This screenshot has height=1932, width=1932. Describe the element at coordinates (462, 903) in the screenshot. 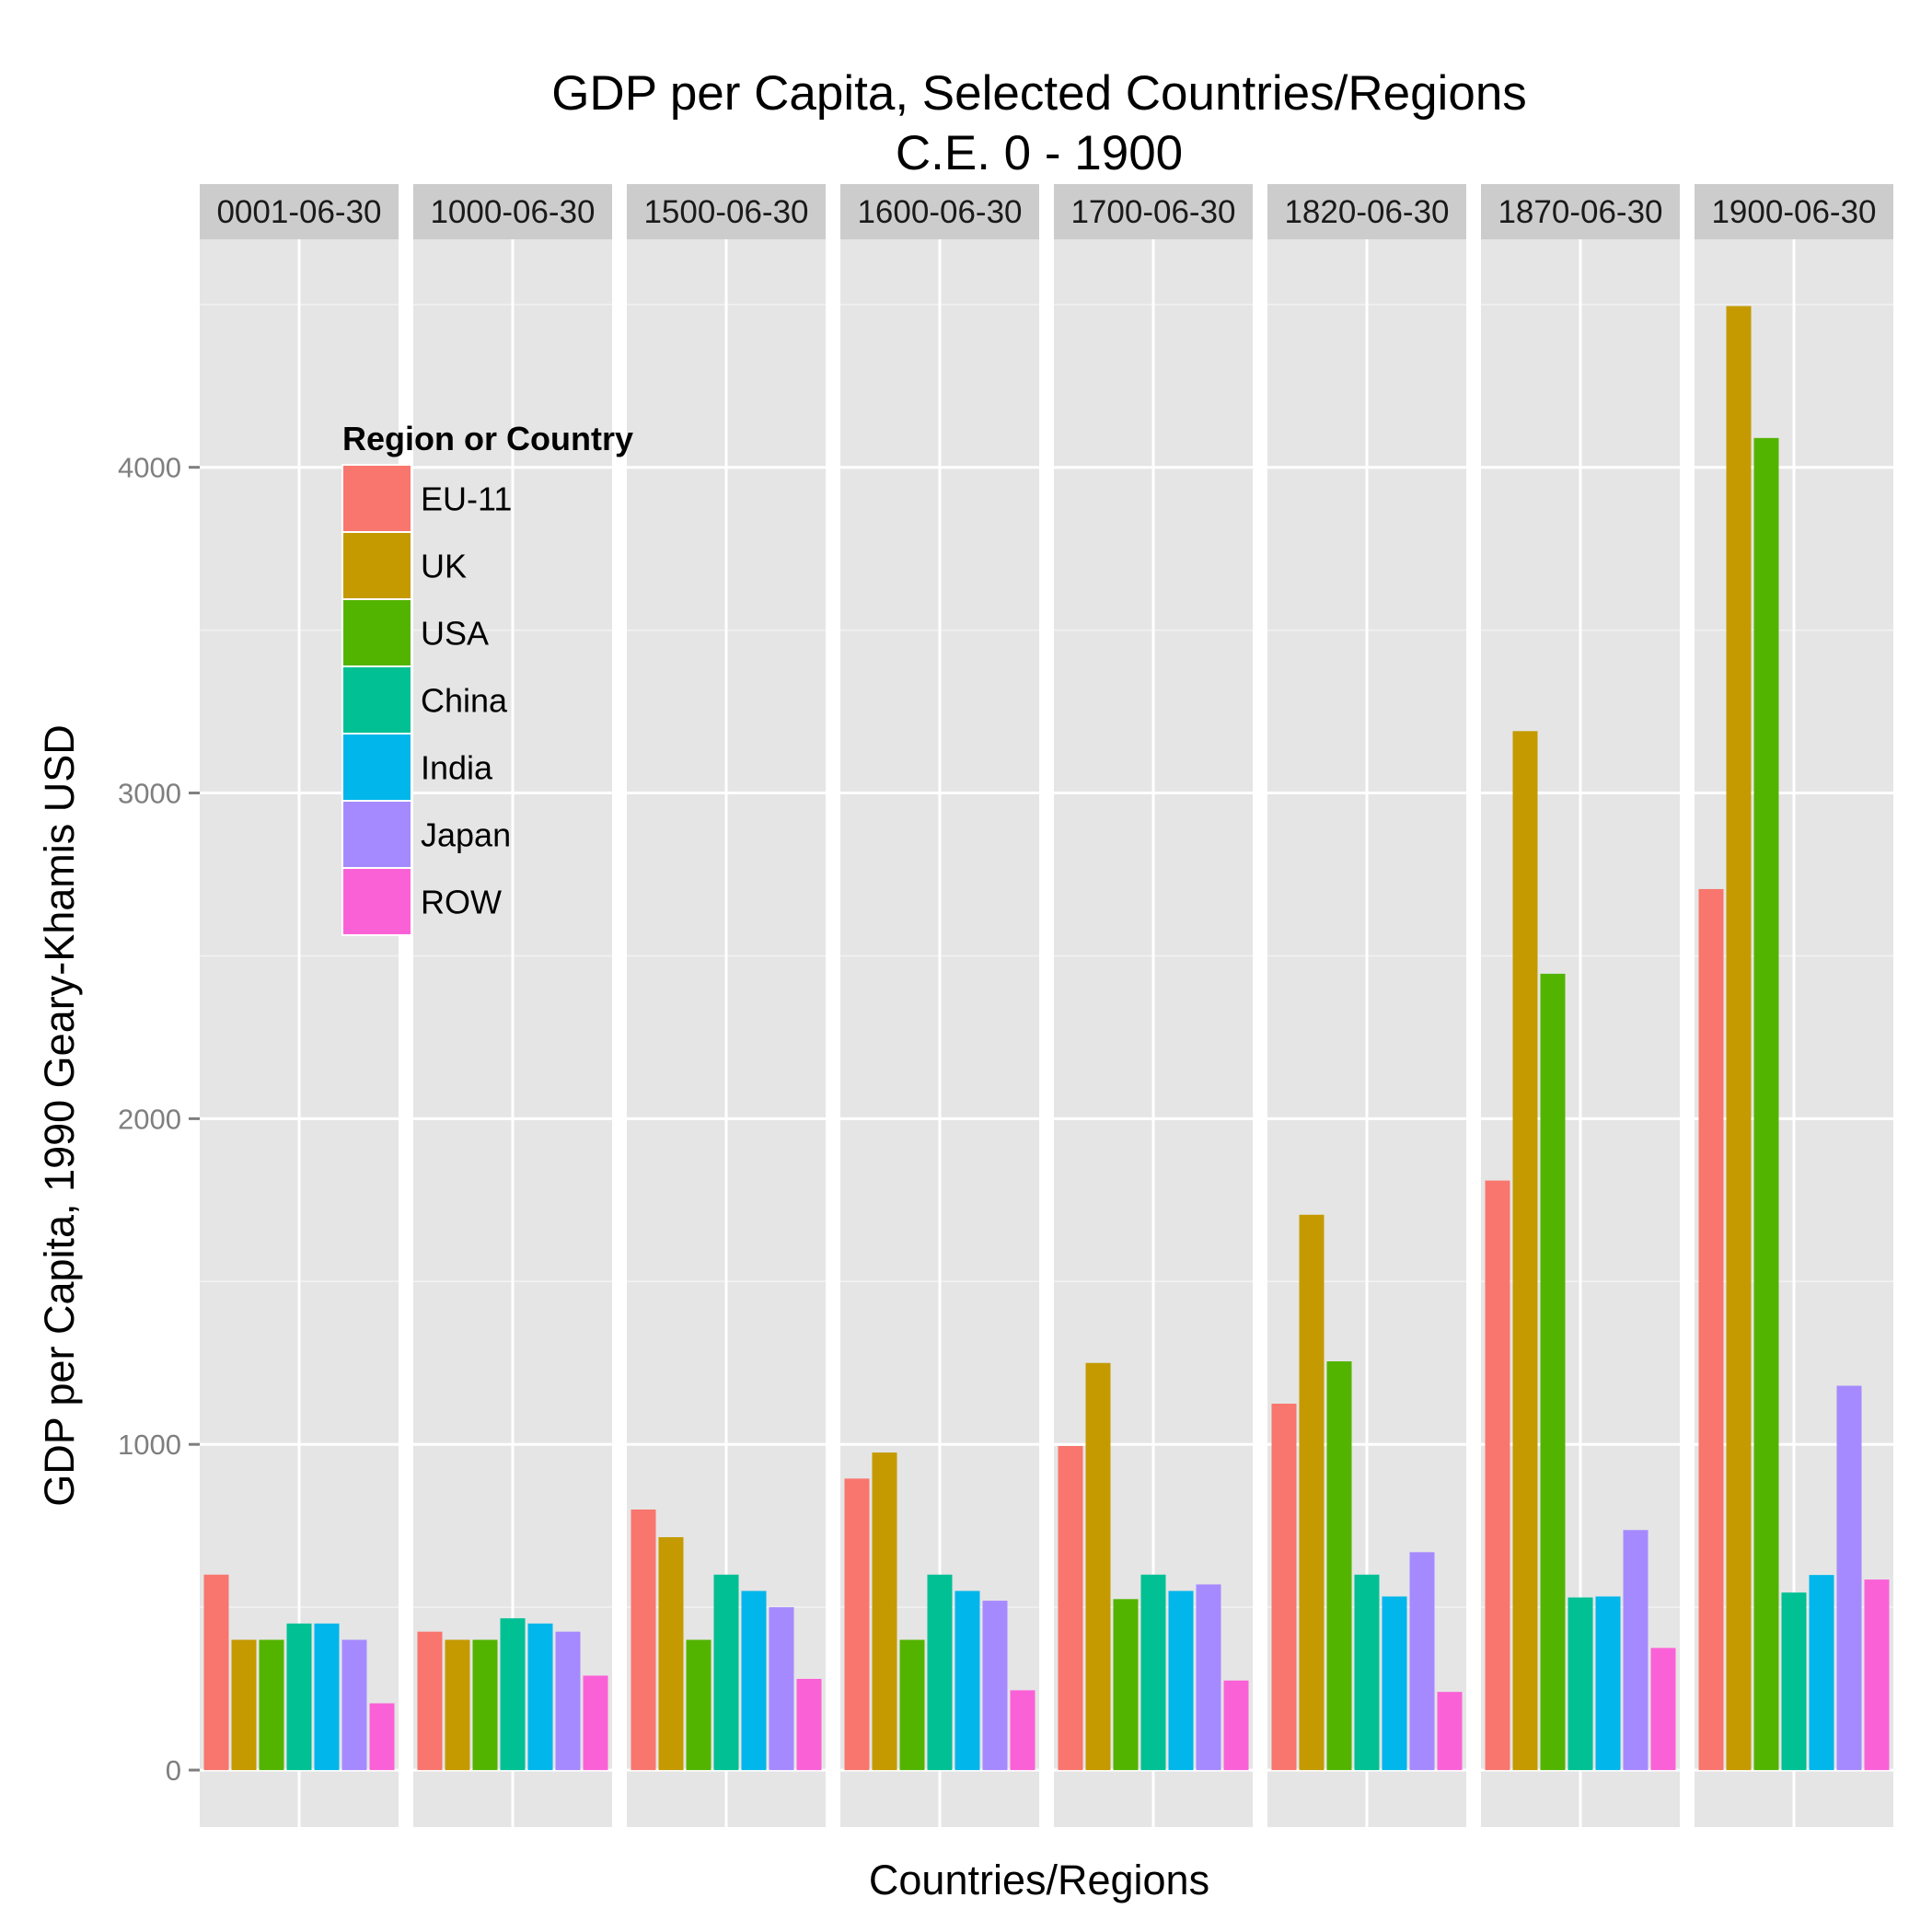

I see `legend-label: ROW` at that location.